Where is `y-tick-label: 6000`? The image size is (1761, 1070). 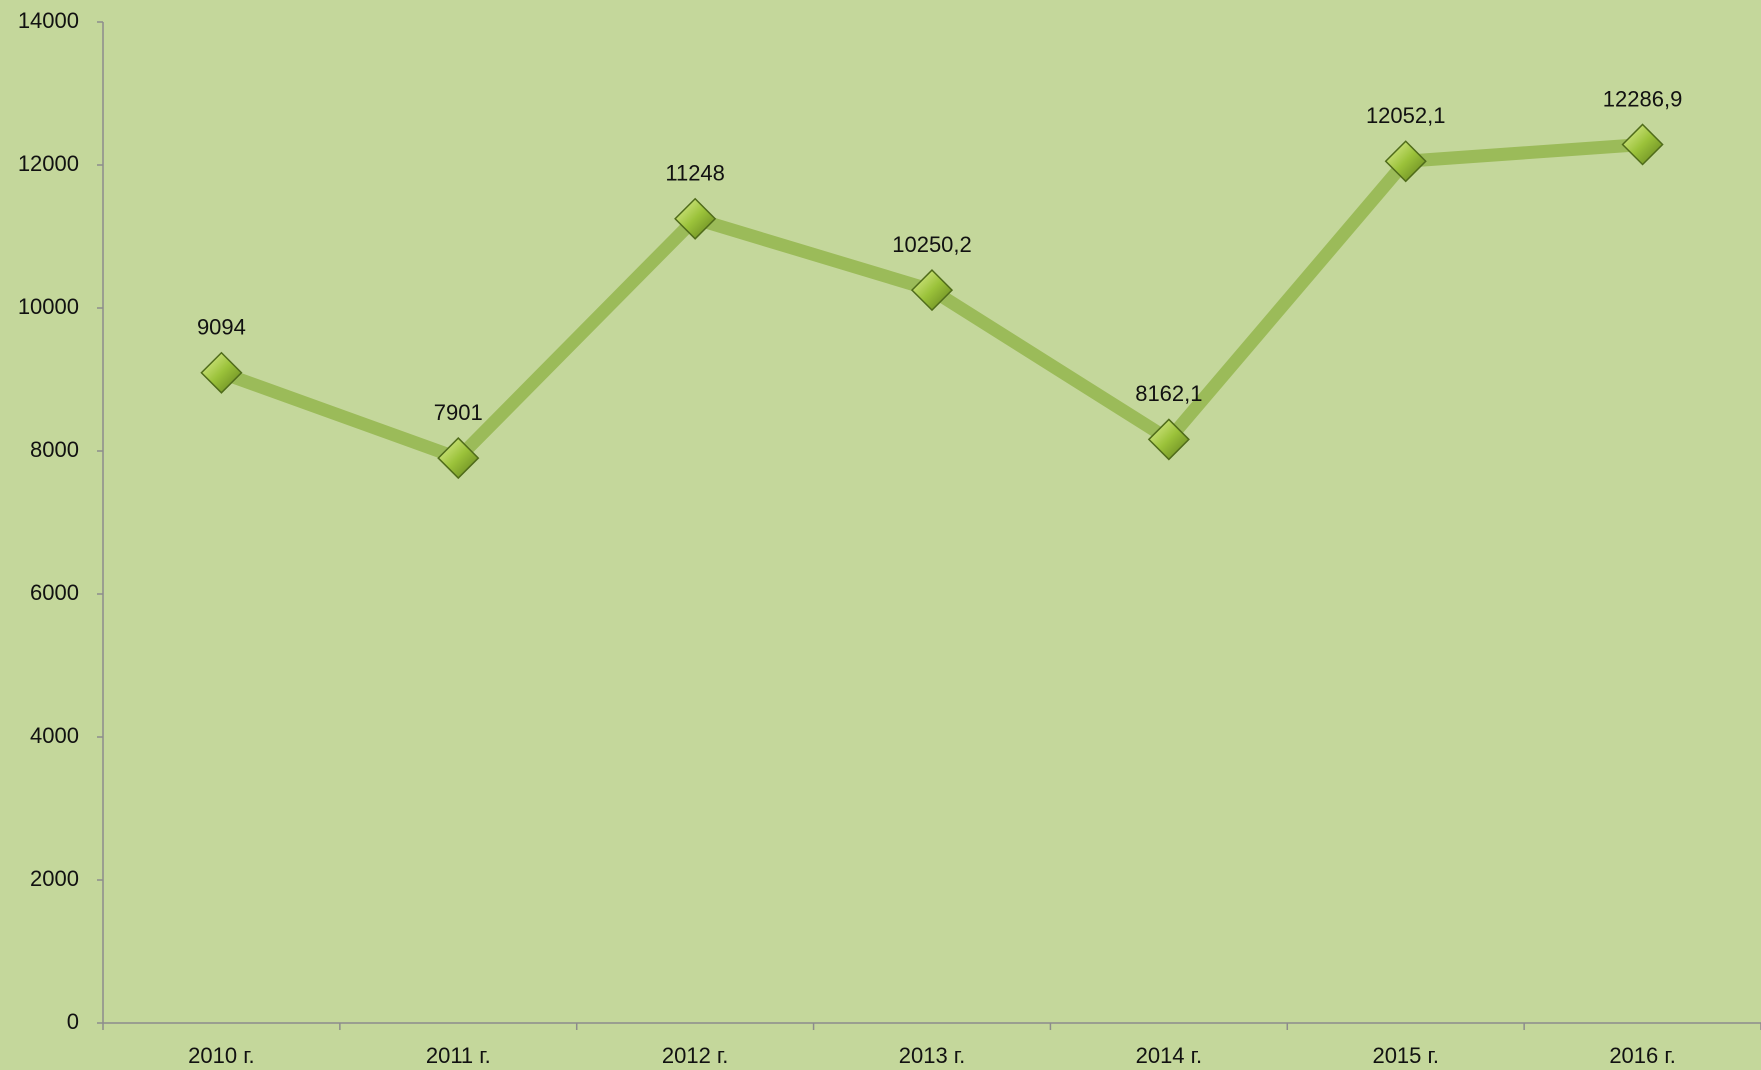
y-tick-label: 6000 is located at coordinates (54, 592).